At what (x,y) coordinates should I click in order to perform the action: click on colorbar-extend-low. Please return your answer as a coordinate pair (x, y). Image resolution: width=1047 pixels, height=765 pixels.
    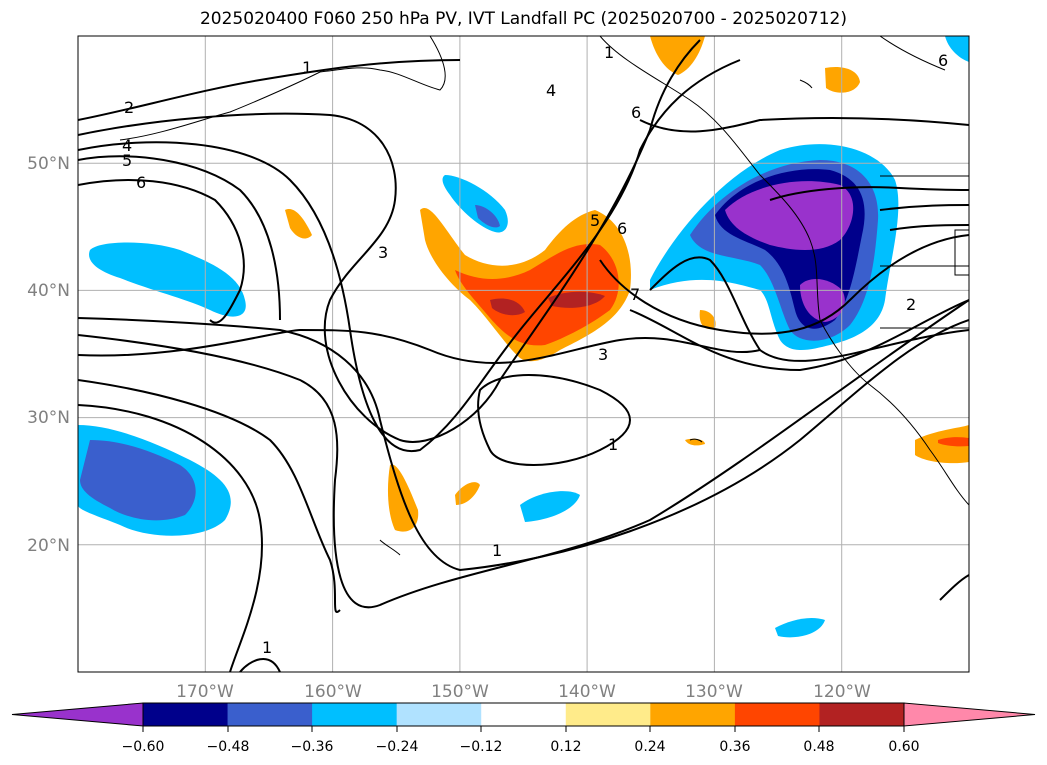
    Looking at the image, I should click on (77, 714).